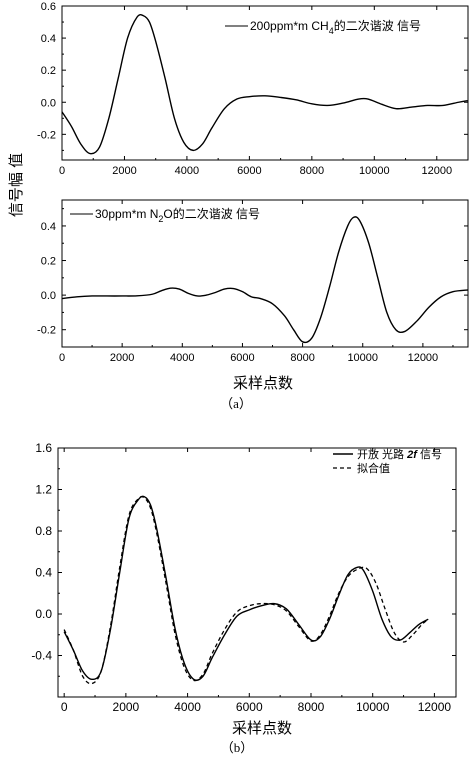 The height and width of the screenshot is (758, 474). Describe the element at coordinates (265, 280) in the screenshot. I see `series-line-signal` at that location.